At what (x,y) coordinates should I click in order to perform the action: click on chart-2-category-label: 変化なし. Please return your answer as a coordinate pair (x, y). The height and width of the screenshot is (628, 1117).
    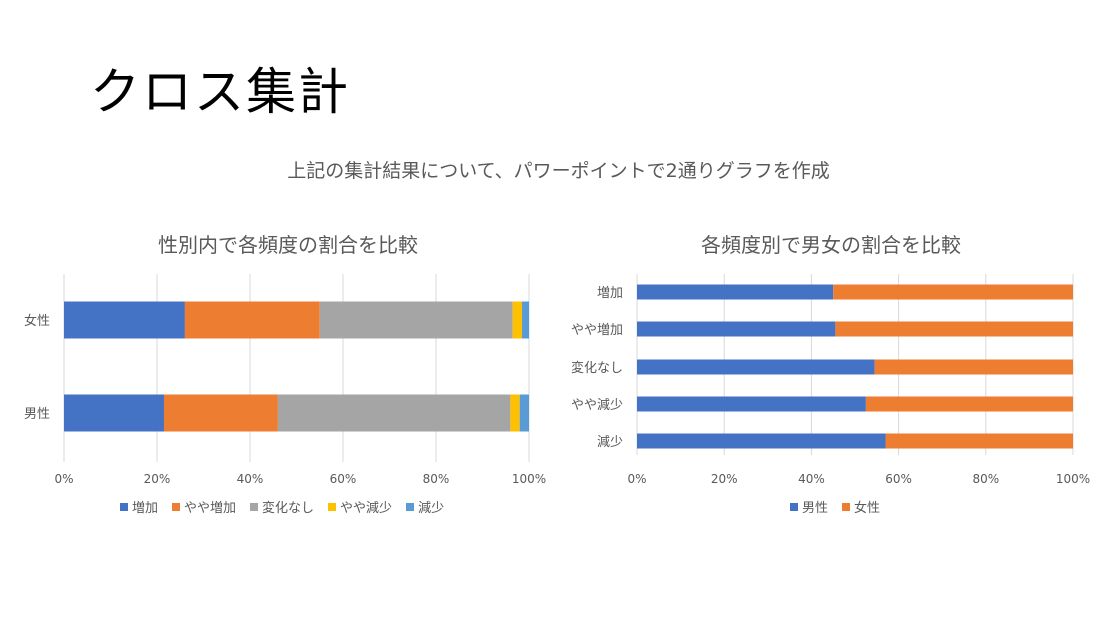
    Looking at the image, I should click on (597, 368).